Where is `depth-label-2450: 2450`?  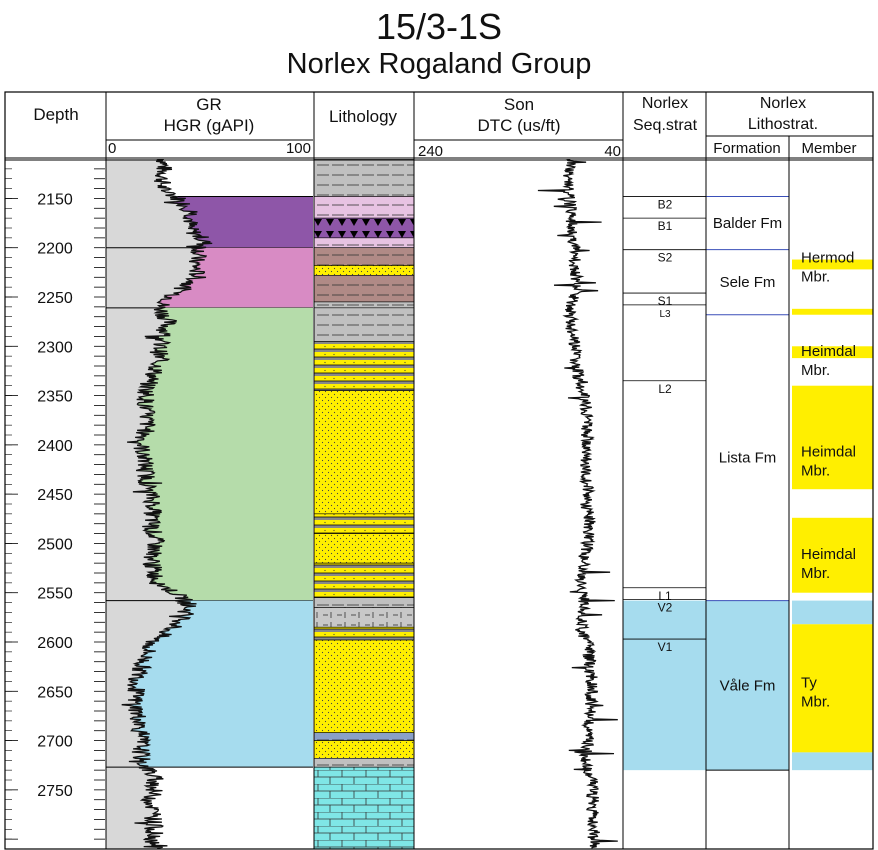
depth-label-2450: 2450 is located at coordinates (55, 495).